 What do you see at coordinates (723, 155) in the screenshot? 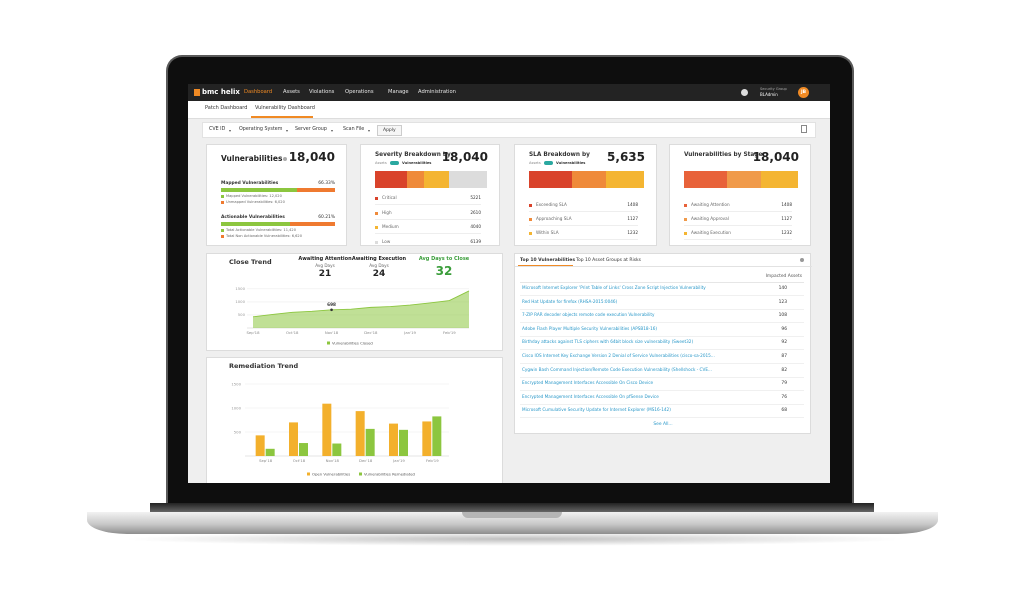
I see `card-title: Vulnerabilities by Stage` at bounding box center [723, 155].